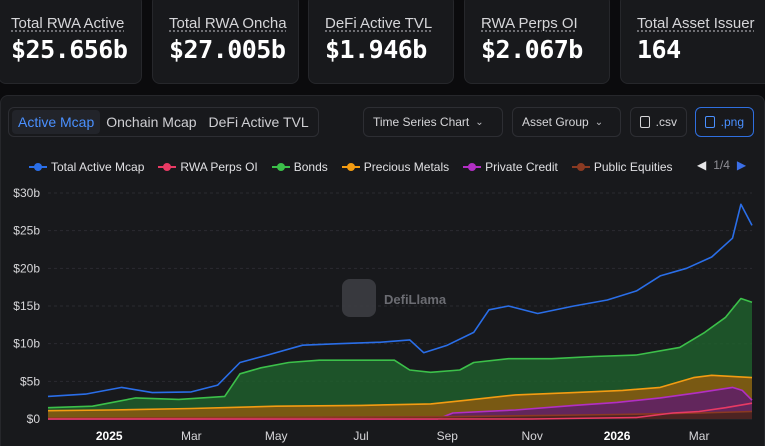  I want to click on defillama-watermark: DefiLlama, so click(394, 298).